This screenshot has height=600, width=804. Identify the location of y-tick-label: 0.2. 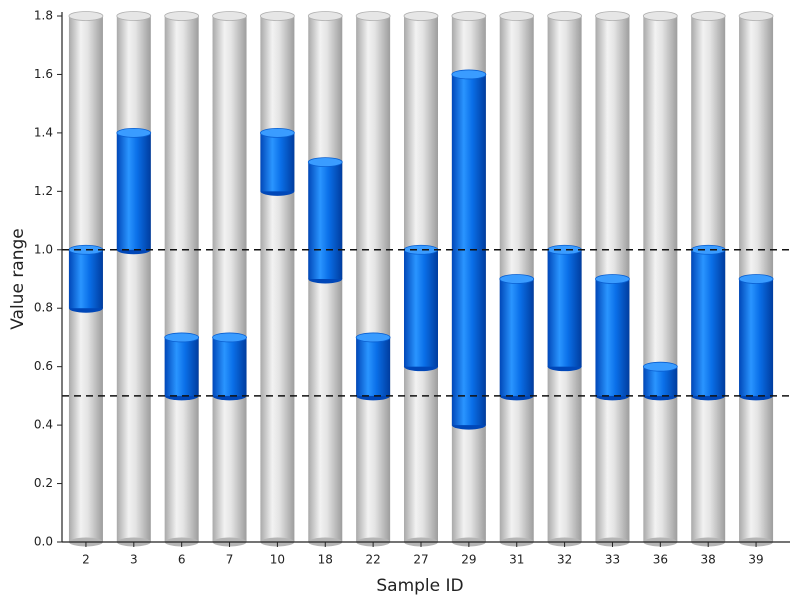
(43, 483).